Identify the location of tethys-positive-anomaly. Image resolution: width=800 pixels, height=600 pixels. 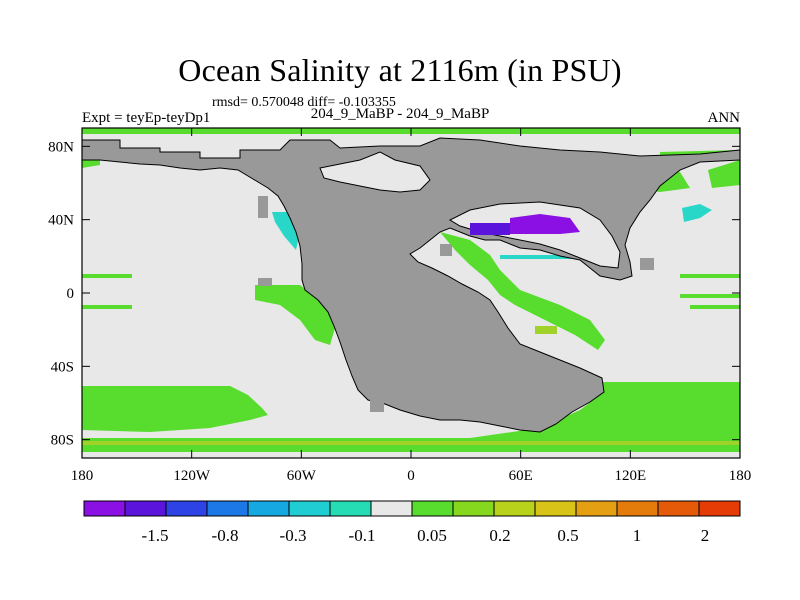
(522, 291).